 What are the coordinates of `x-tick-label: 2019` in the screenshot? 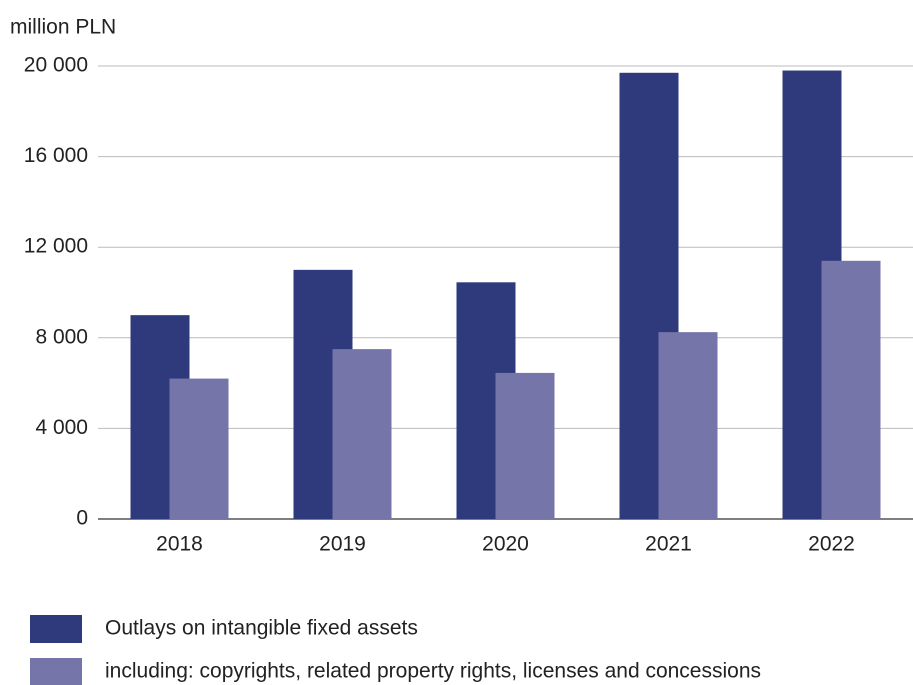 It's located at (342, 544).